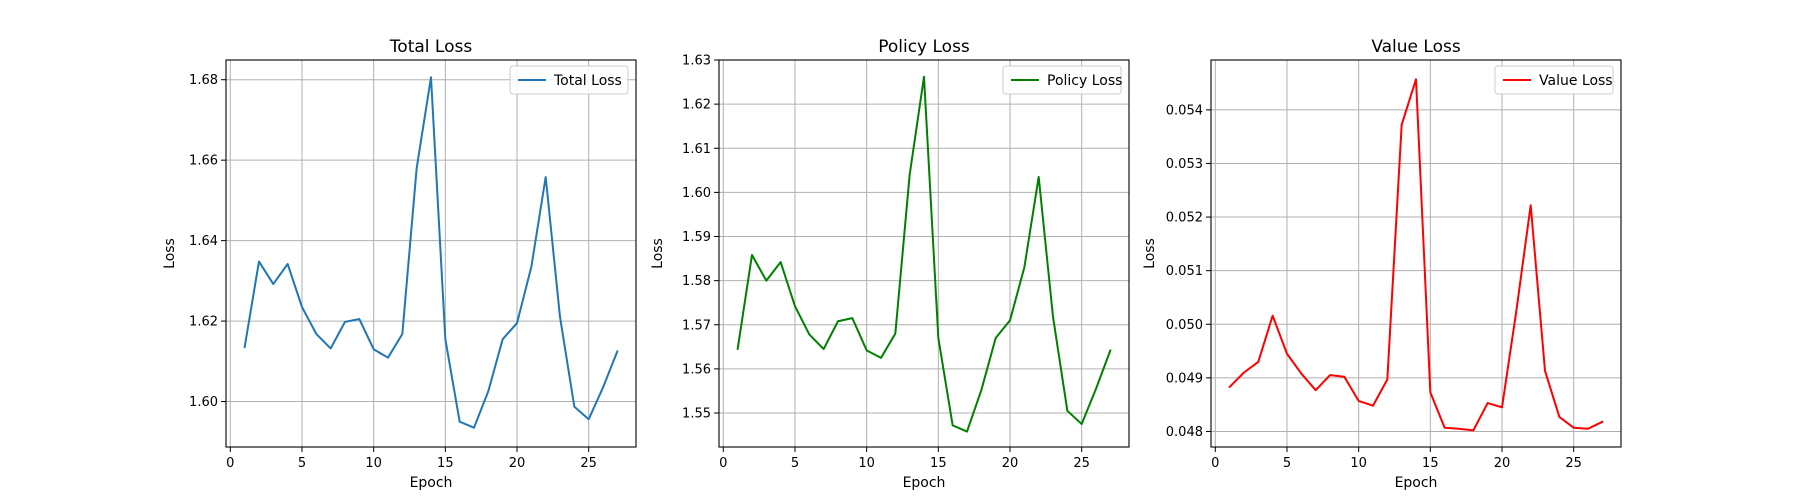 The width and height of the screenshot is (1800, 500). I want to click on y-tick-label: 0.050, so click(1184, 325).